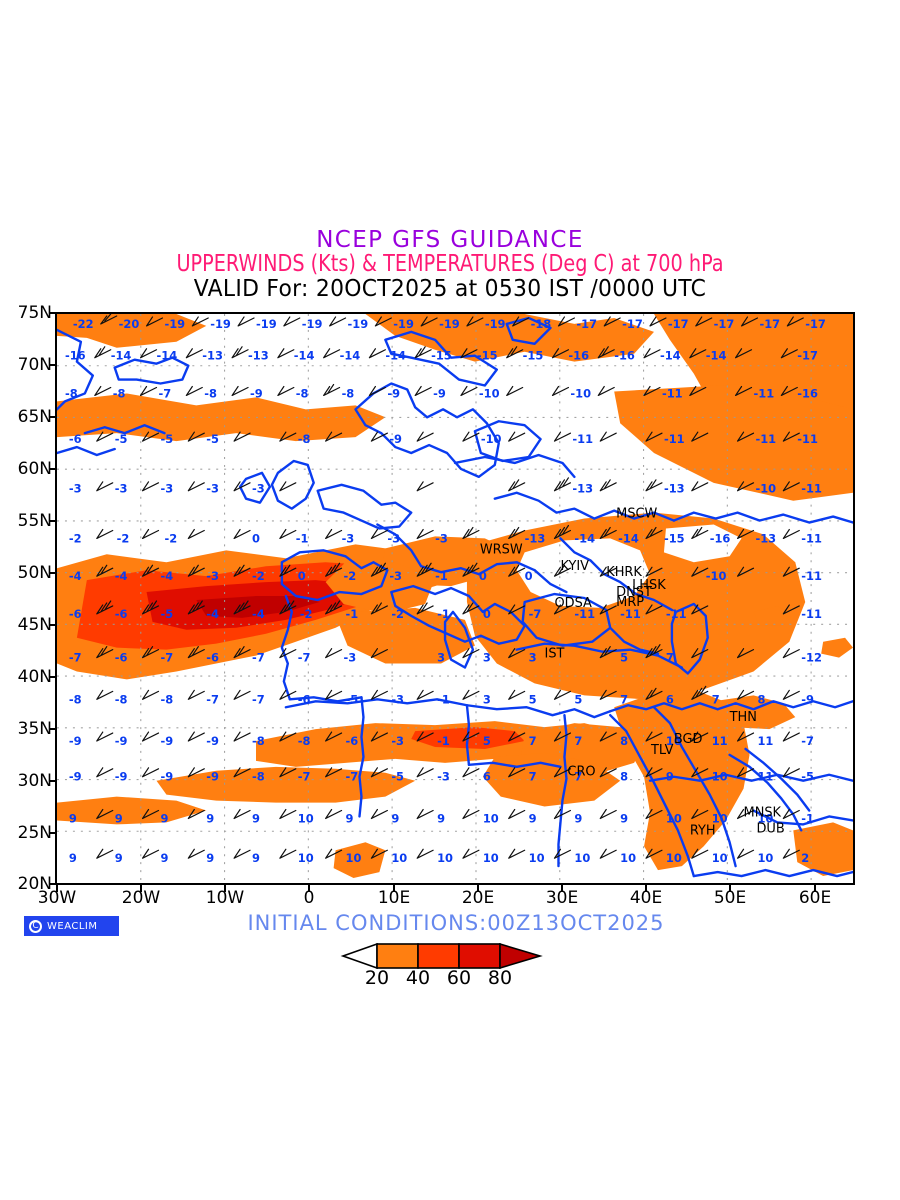  Describe the element at coordinates (71, 926) in the screenshot. I see `weaclim-logo-badge: C WEACLIM` at that location.